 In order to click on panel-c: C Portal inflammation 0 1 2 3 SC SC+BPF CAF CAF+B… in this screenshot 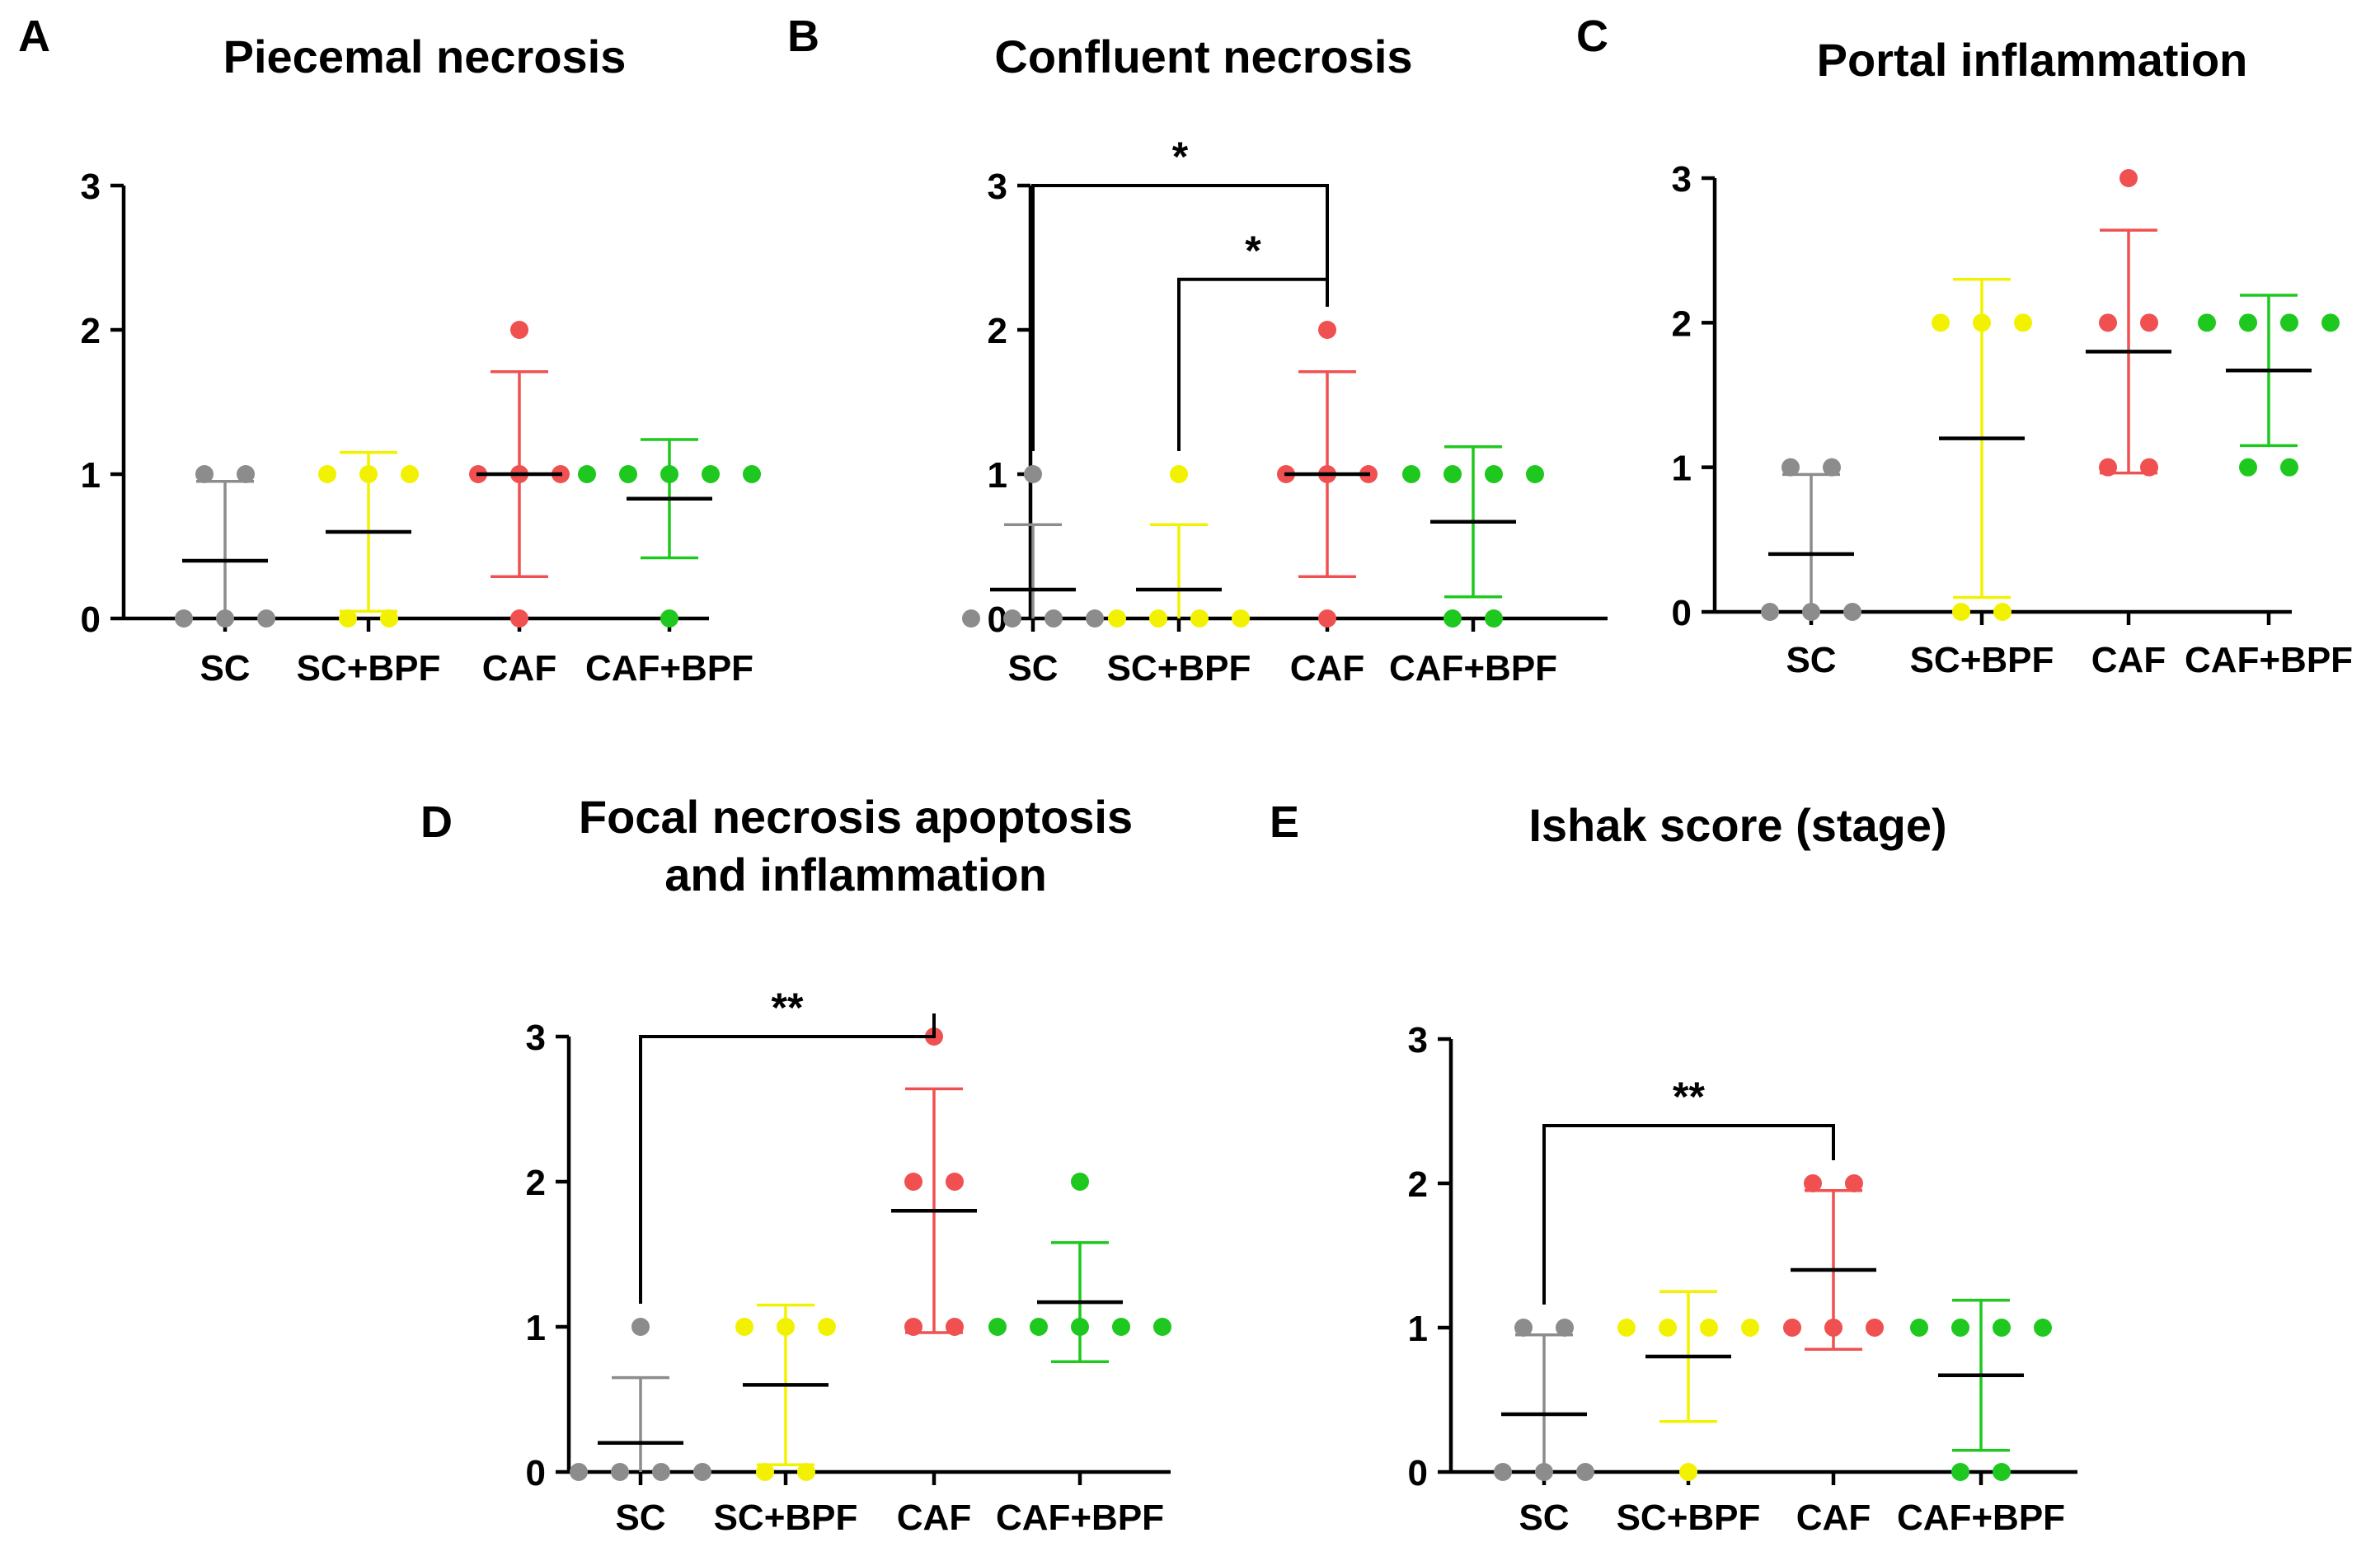, I will do `click(1964, 346)`.